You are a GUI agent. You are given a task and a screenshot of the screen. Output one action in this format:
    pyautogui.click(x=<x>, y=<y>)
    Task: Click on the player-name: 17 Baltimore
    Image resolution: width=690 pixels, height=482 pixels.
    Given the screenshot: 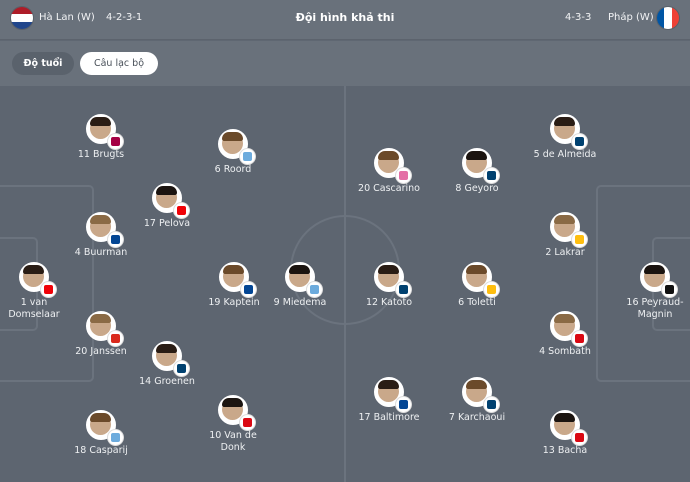 What is the action you would take?
    pyautogui.click(x=389, y=417)
    